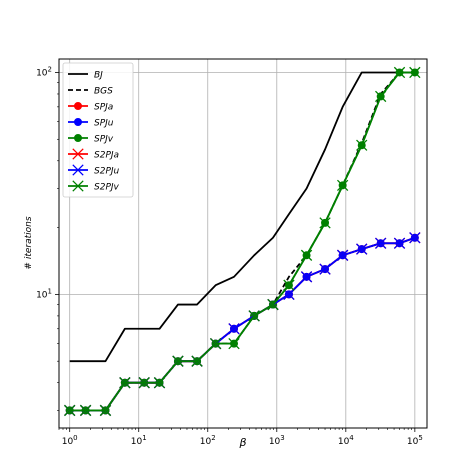  I want to click on legend-marker-spja, so click(78, 106).